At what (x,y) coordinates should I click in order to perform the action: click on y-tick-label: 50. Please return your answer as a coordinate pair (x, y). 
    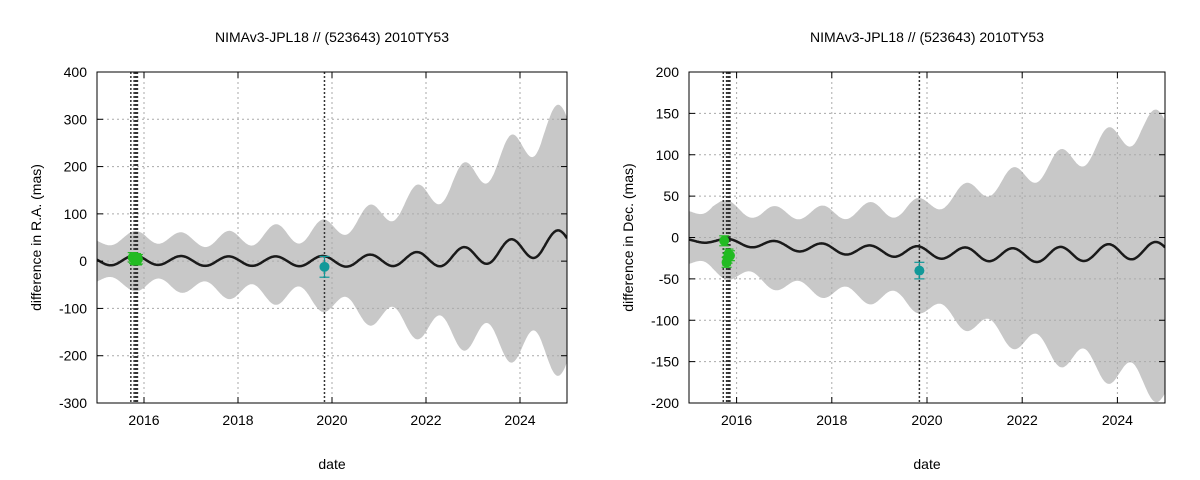
    Looking at the image, I should click on (671, 196).